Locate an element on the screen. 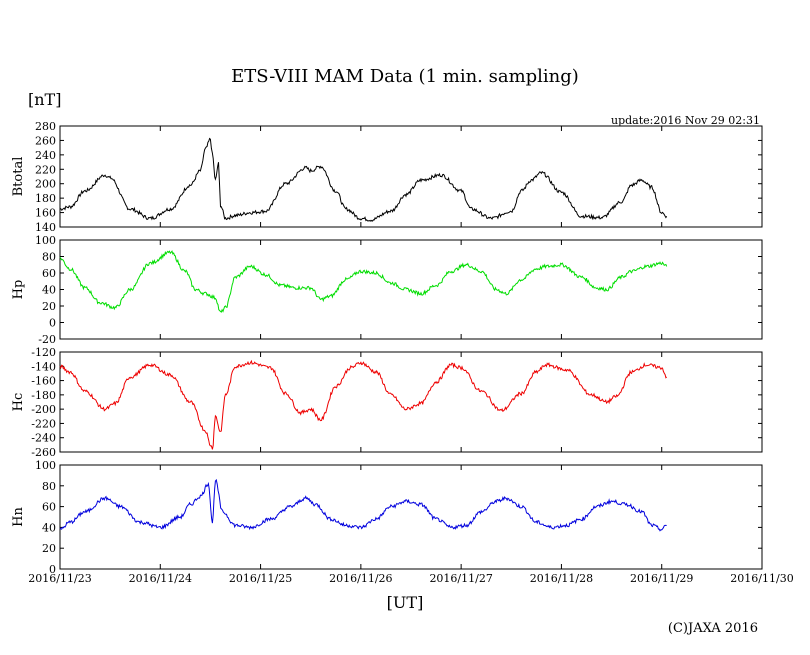 This screenshot has width=810, height=655. x-tick-label: 2016/11/28 is located at coordinates (561, 578).